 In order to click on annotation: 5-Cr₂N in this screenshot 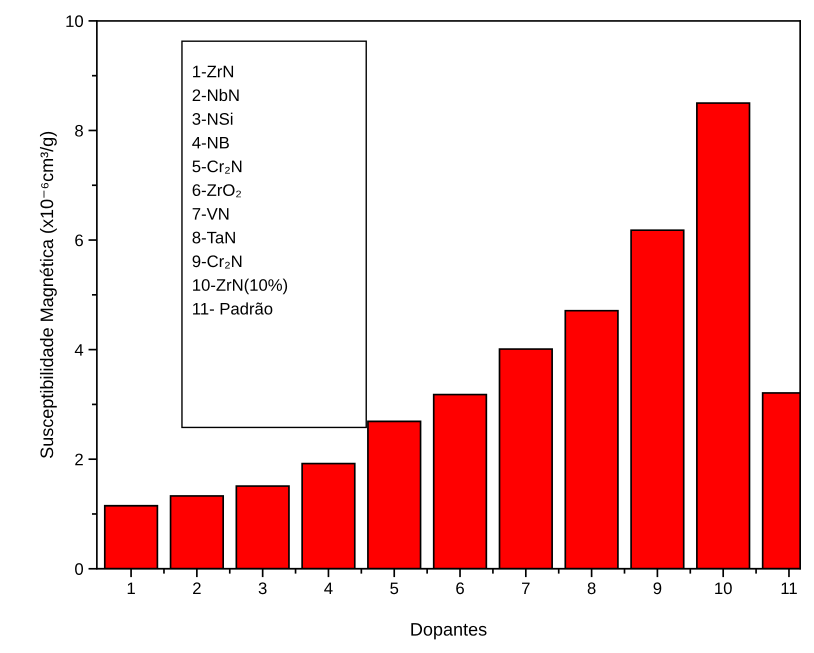, I will do `click(217, 167)`.